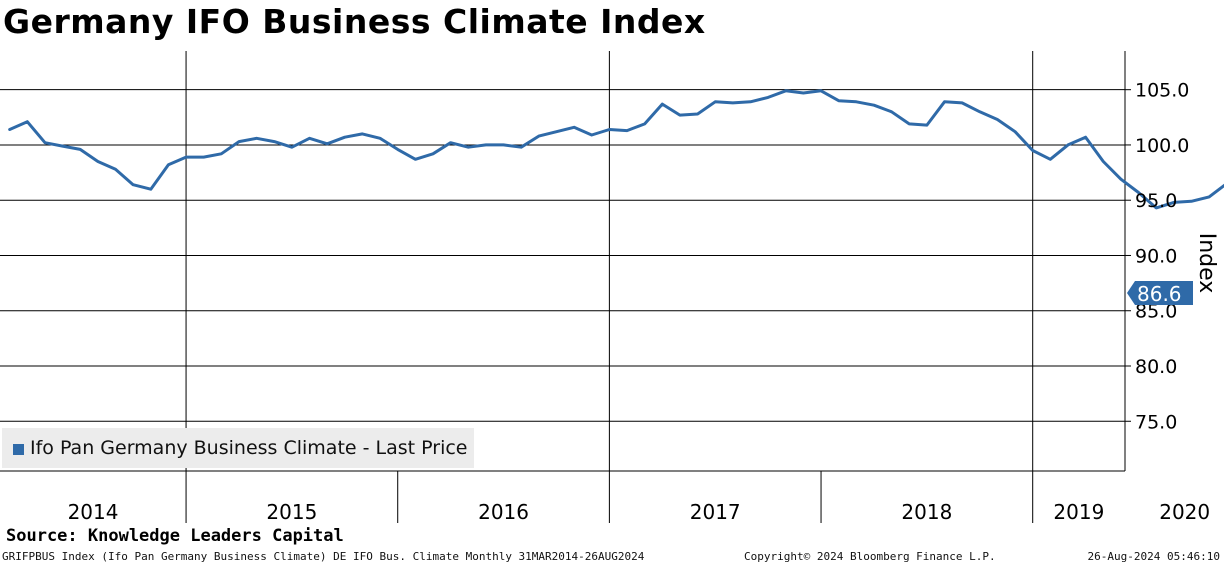  I want to click on y-tick-label: 90.0, so click(1156, 256).